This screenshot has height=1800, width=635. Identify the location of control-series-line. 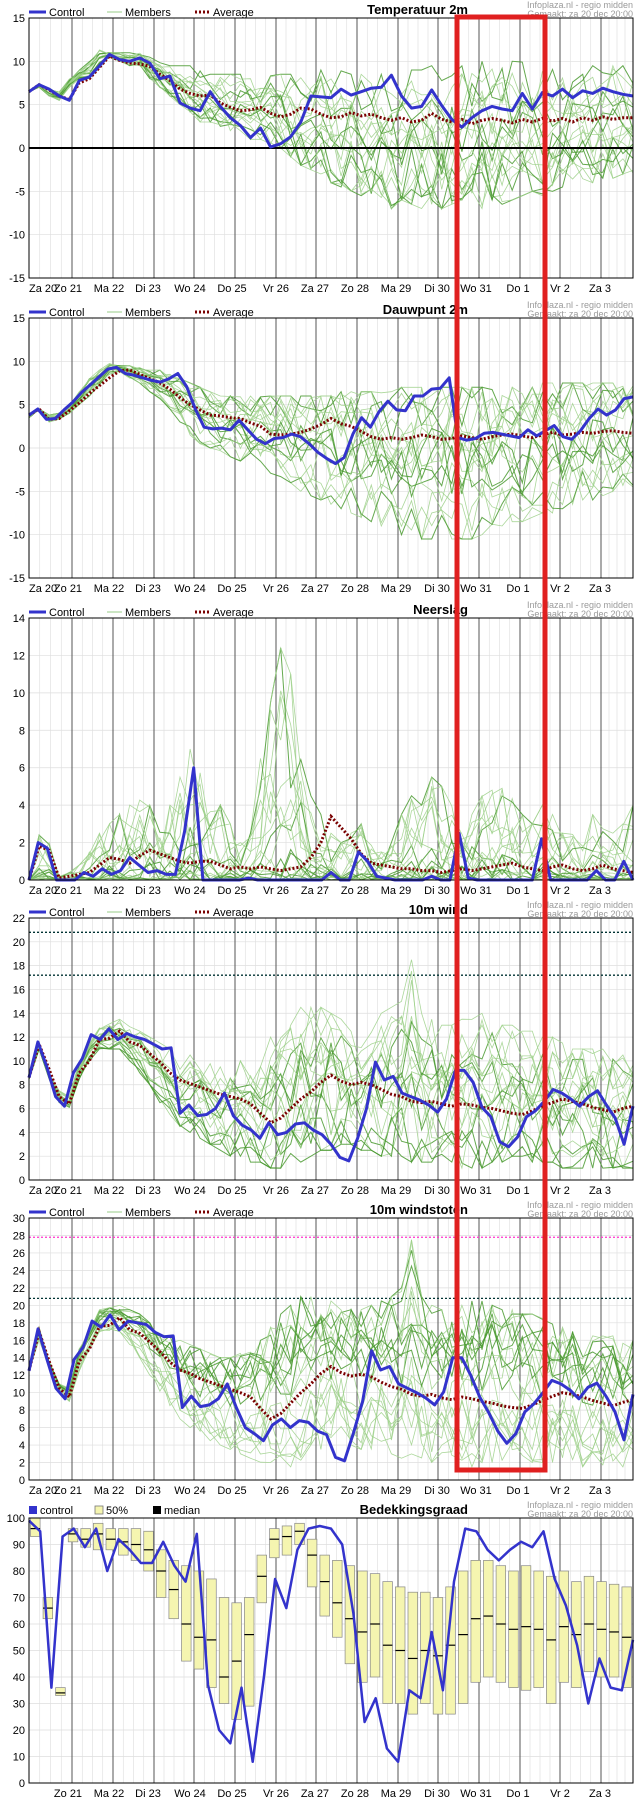
(331, 415).